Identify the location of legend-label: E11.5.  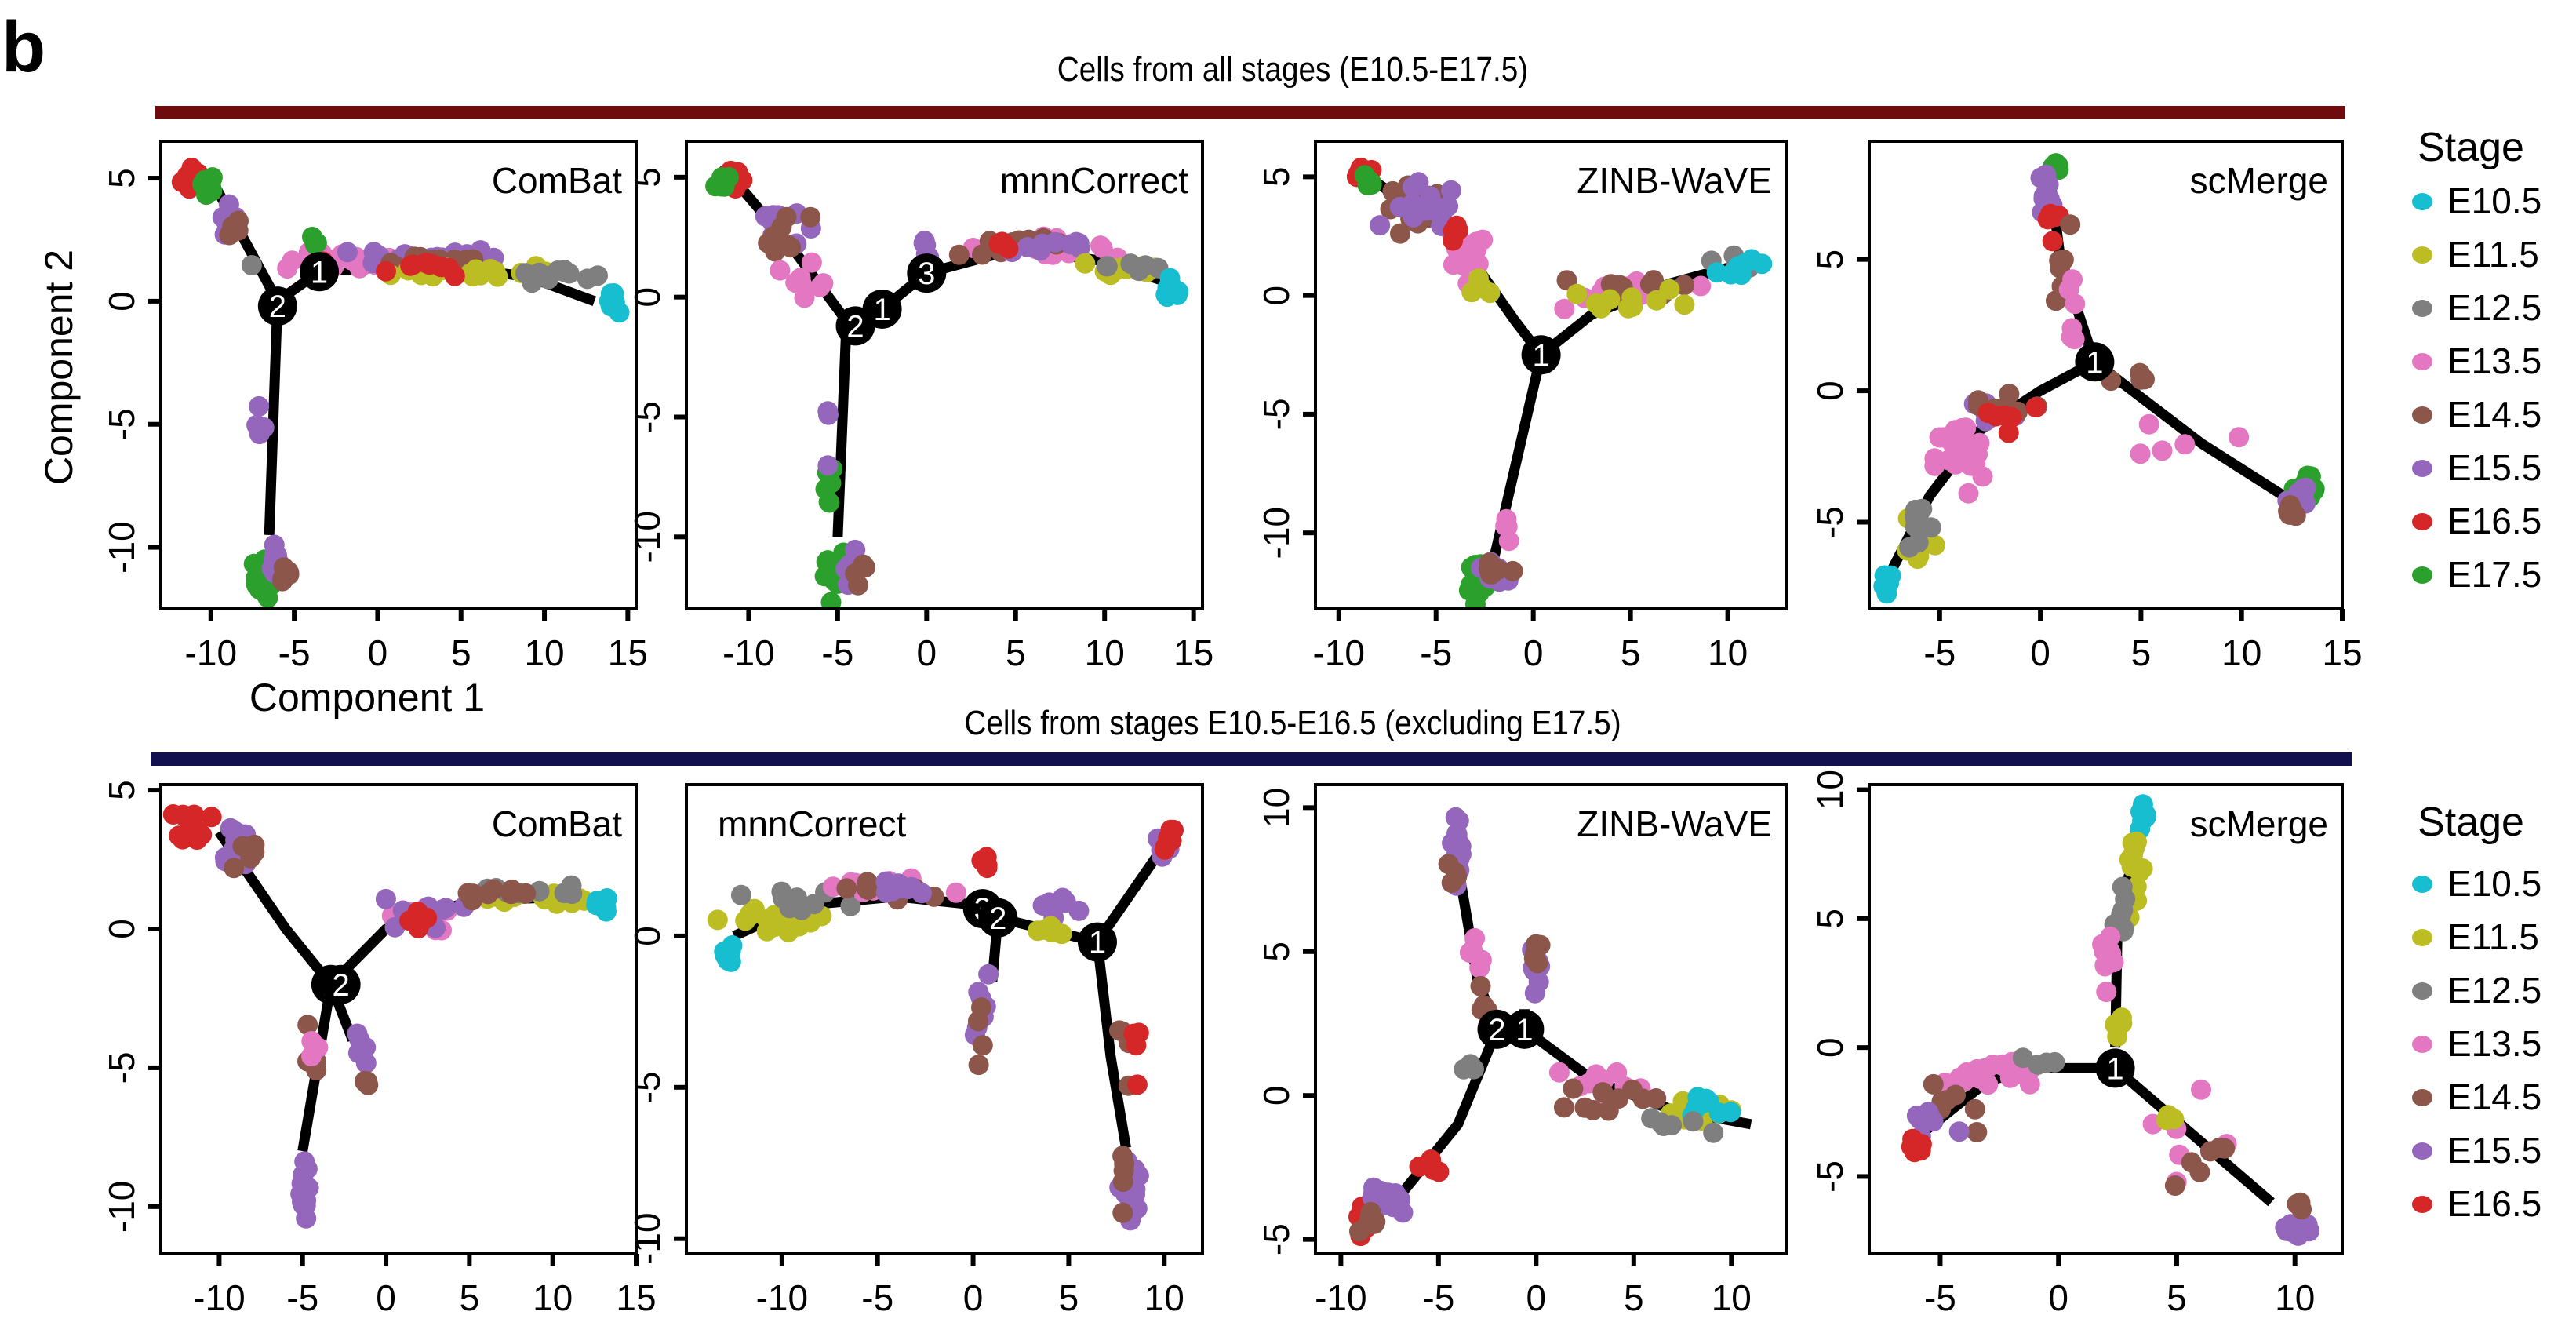
(2493, 936).